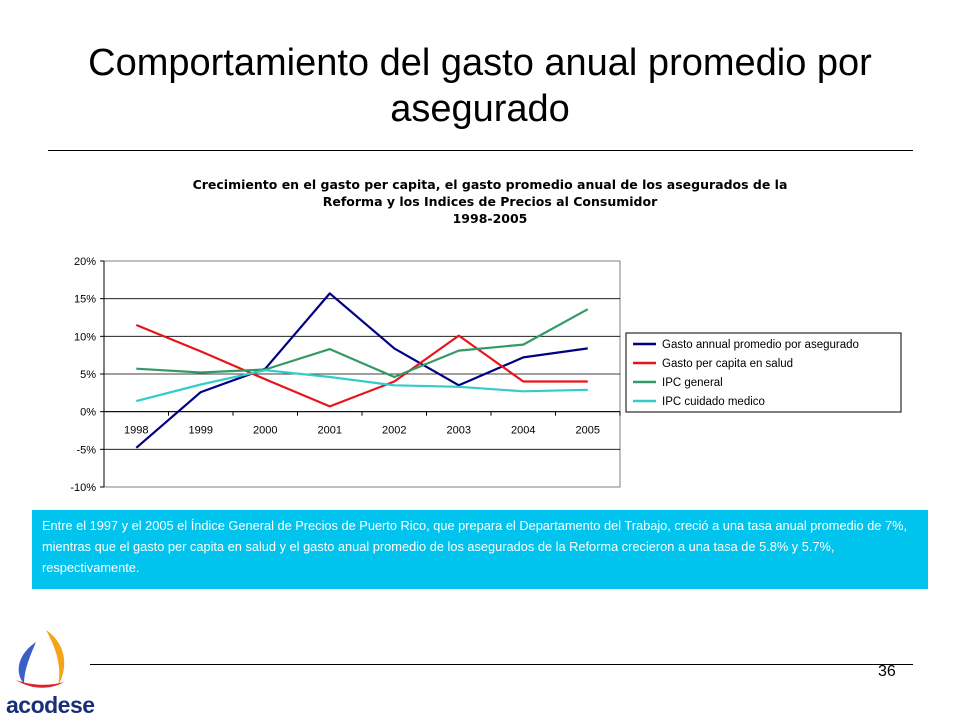 The image size is (960, 720). I want to click on y-tick-label: 10%, so click(85, 337).